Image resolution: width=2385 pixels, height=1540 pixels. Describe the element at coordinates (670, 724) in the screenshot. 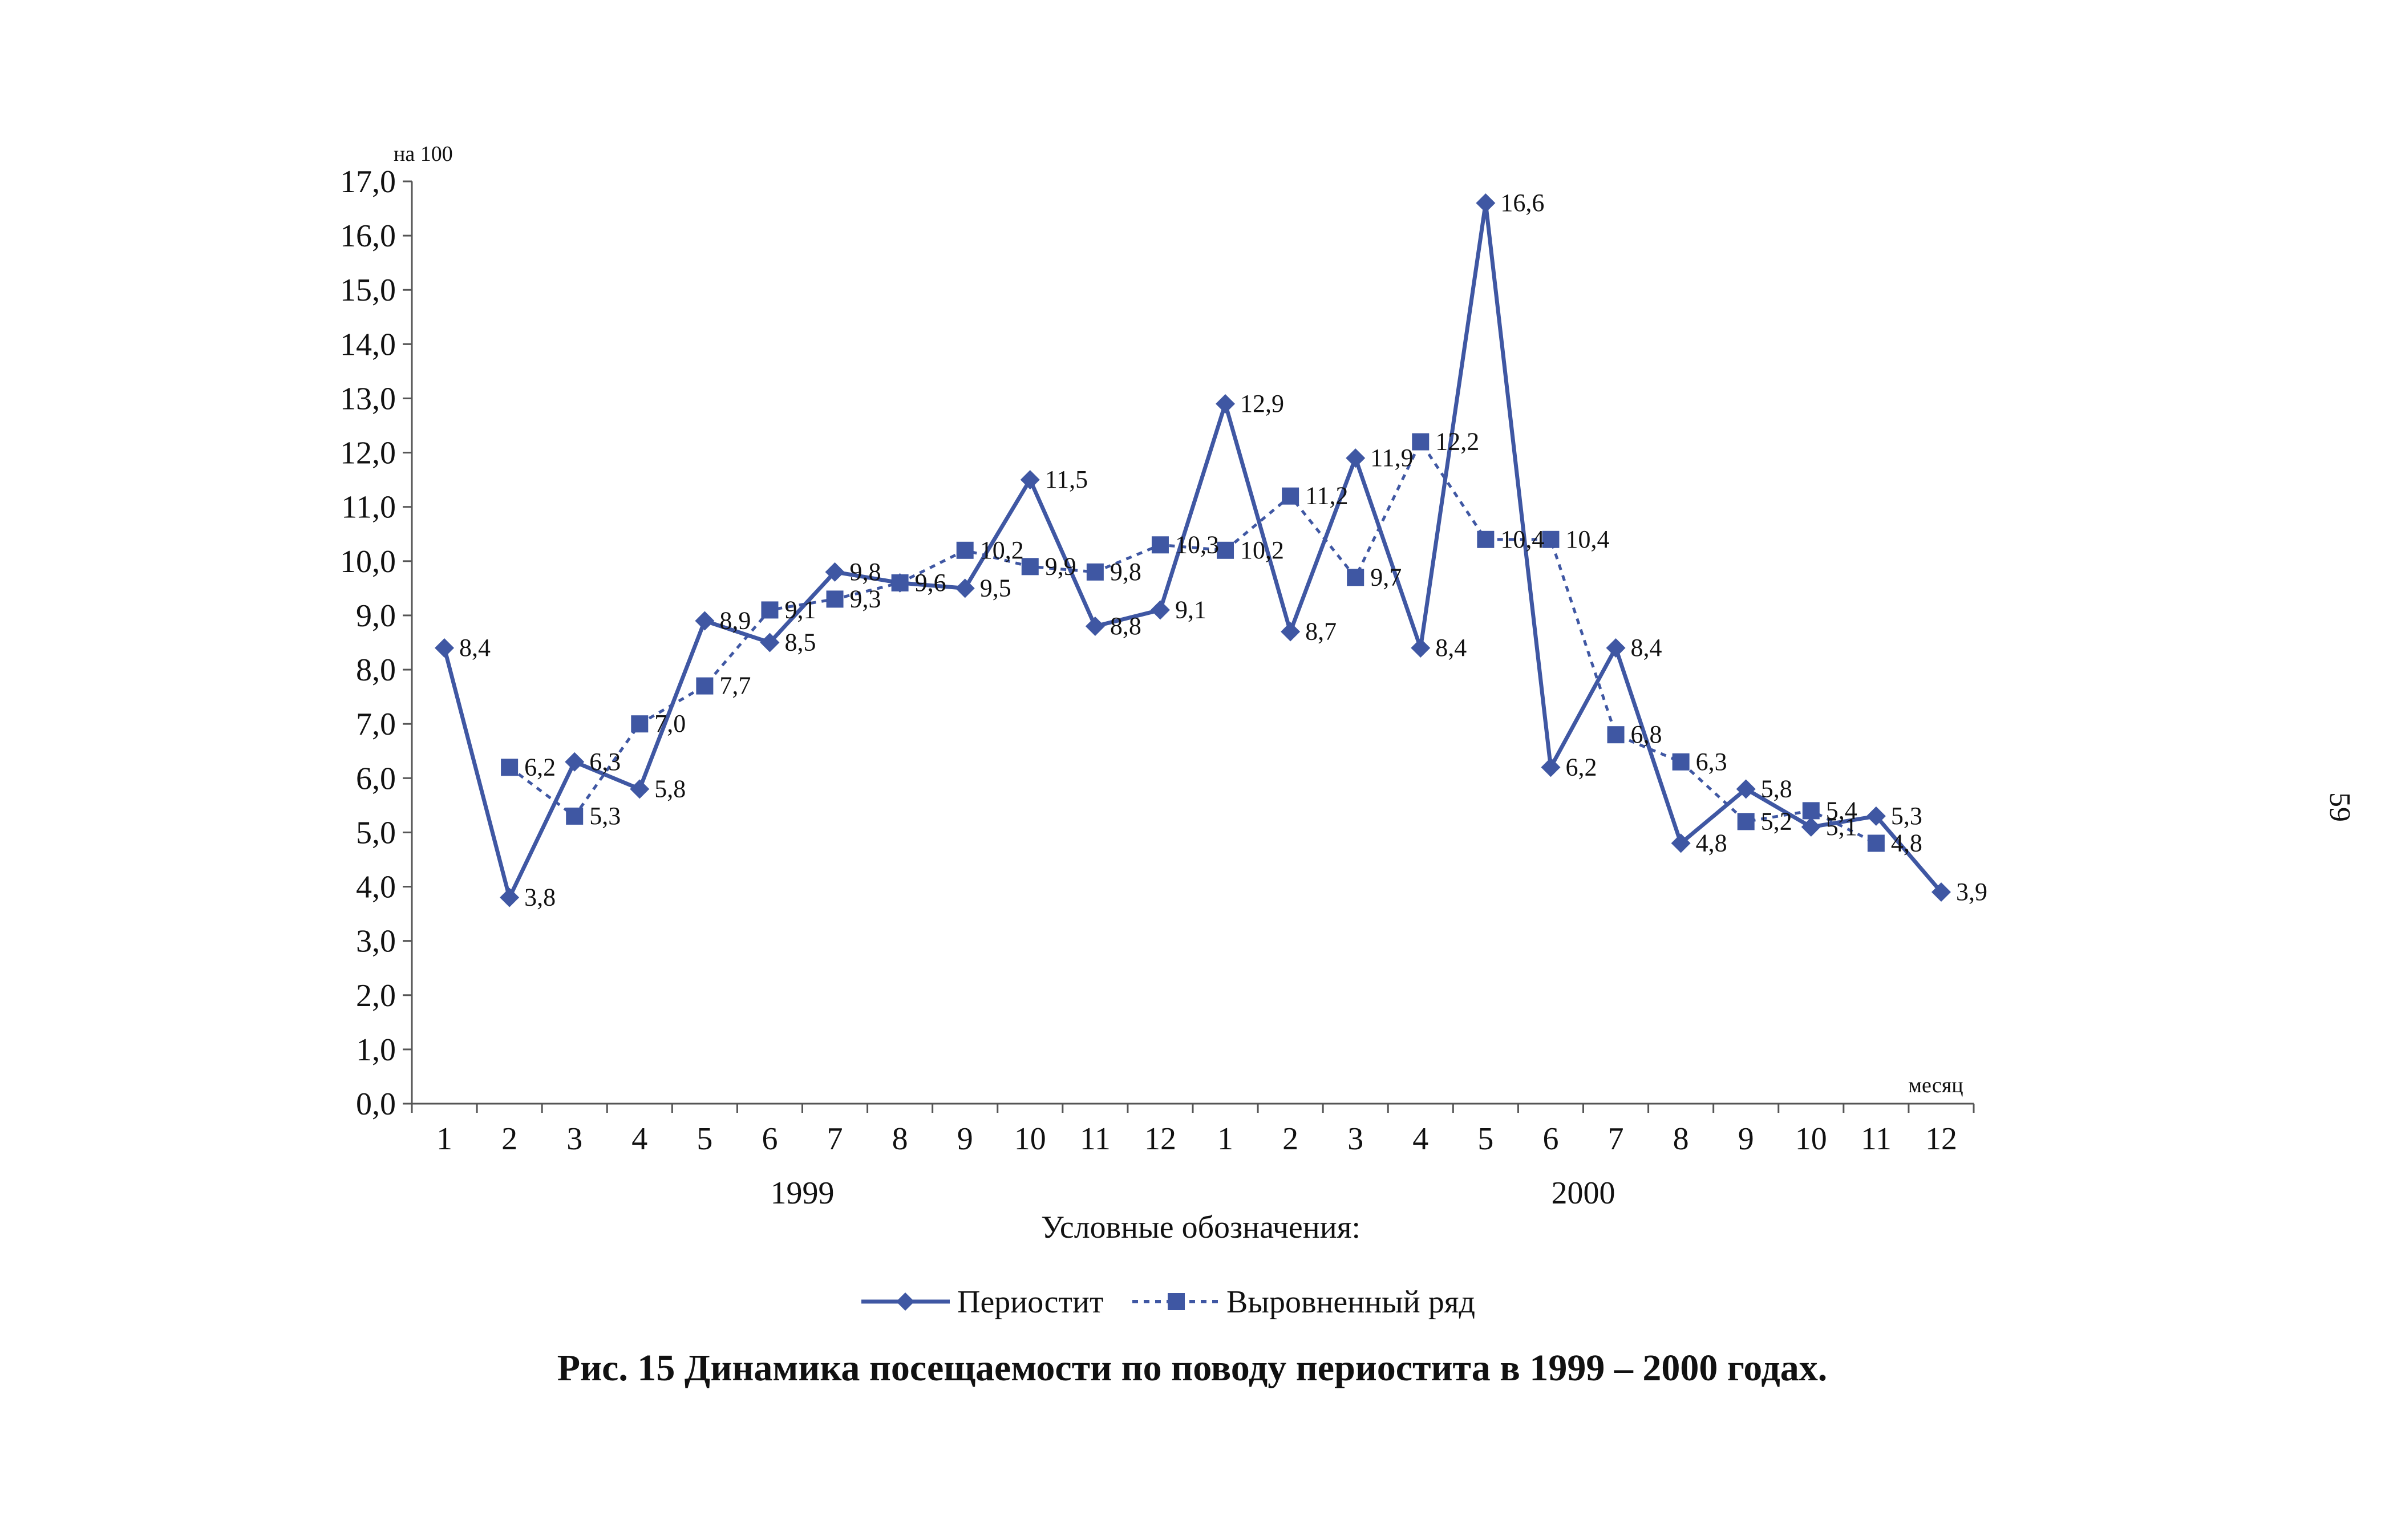

I see `data-label-smoothed: 7,0` at that location.